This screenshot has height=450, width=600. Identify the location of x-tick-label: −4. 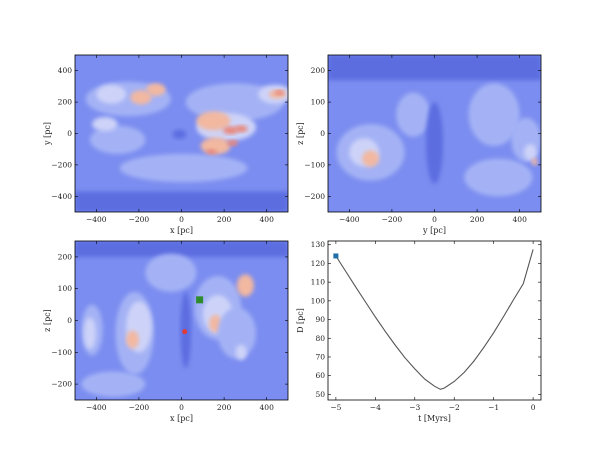
(375, 407).